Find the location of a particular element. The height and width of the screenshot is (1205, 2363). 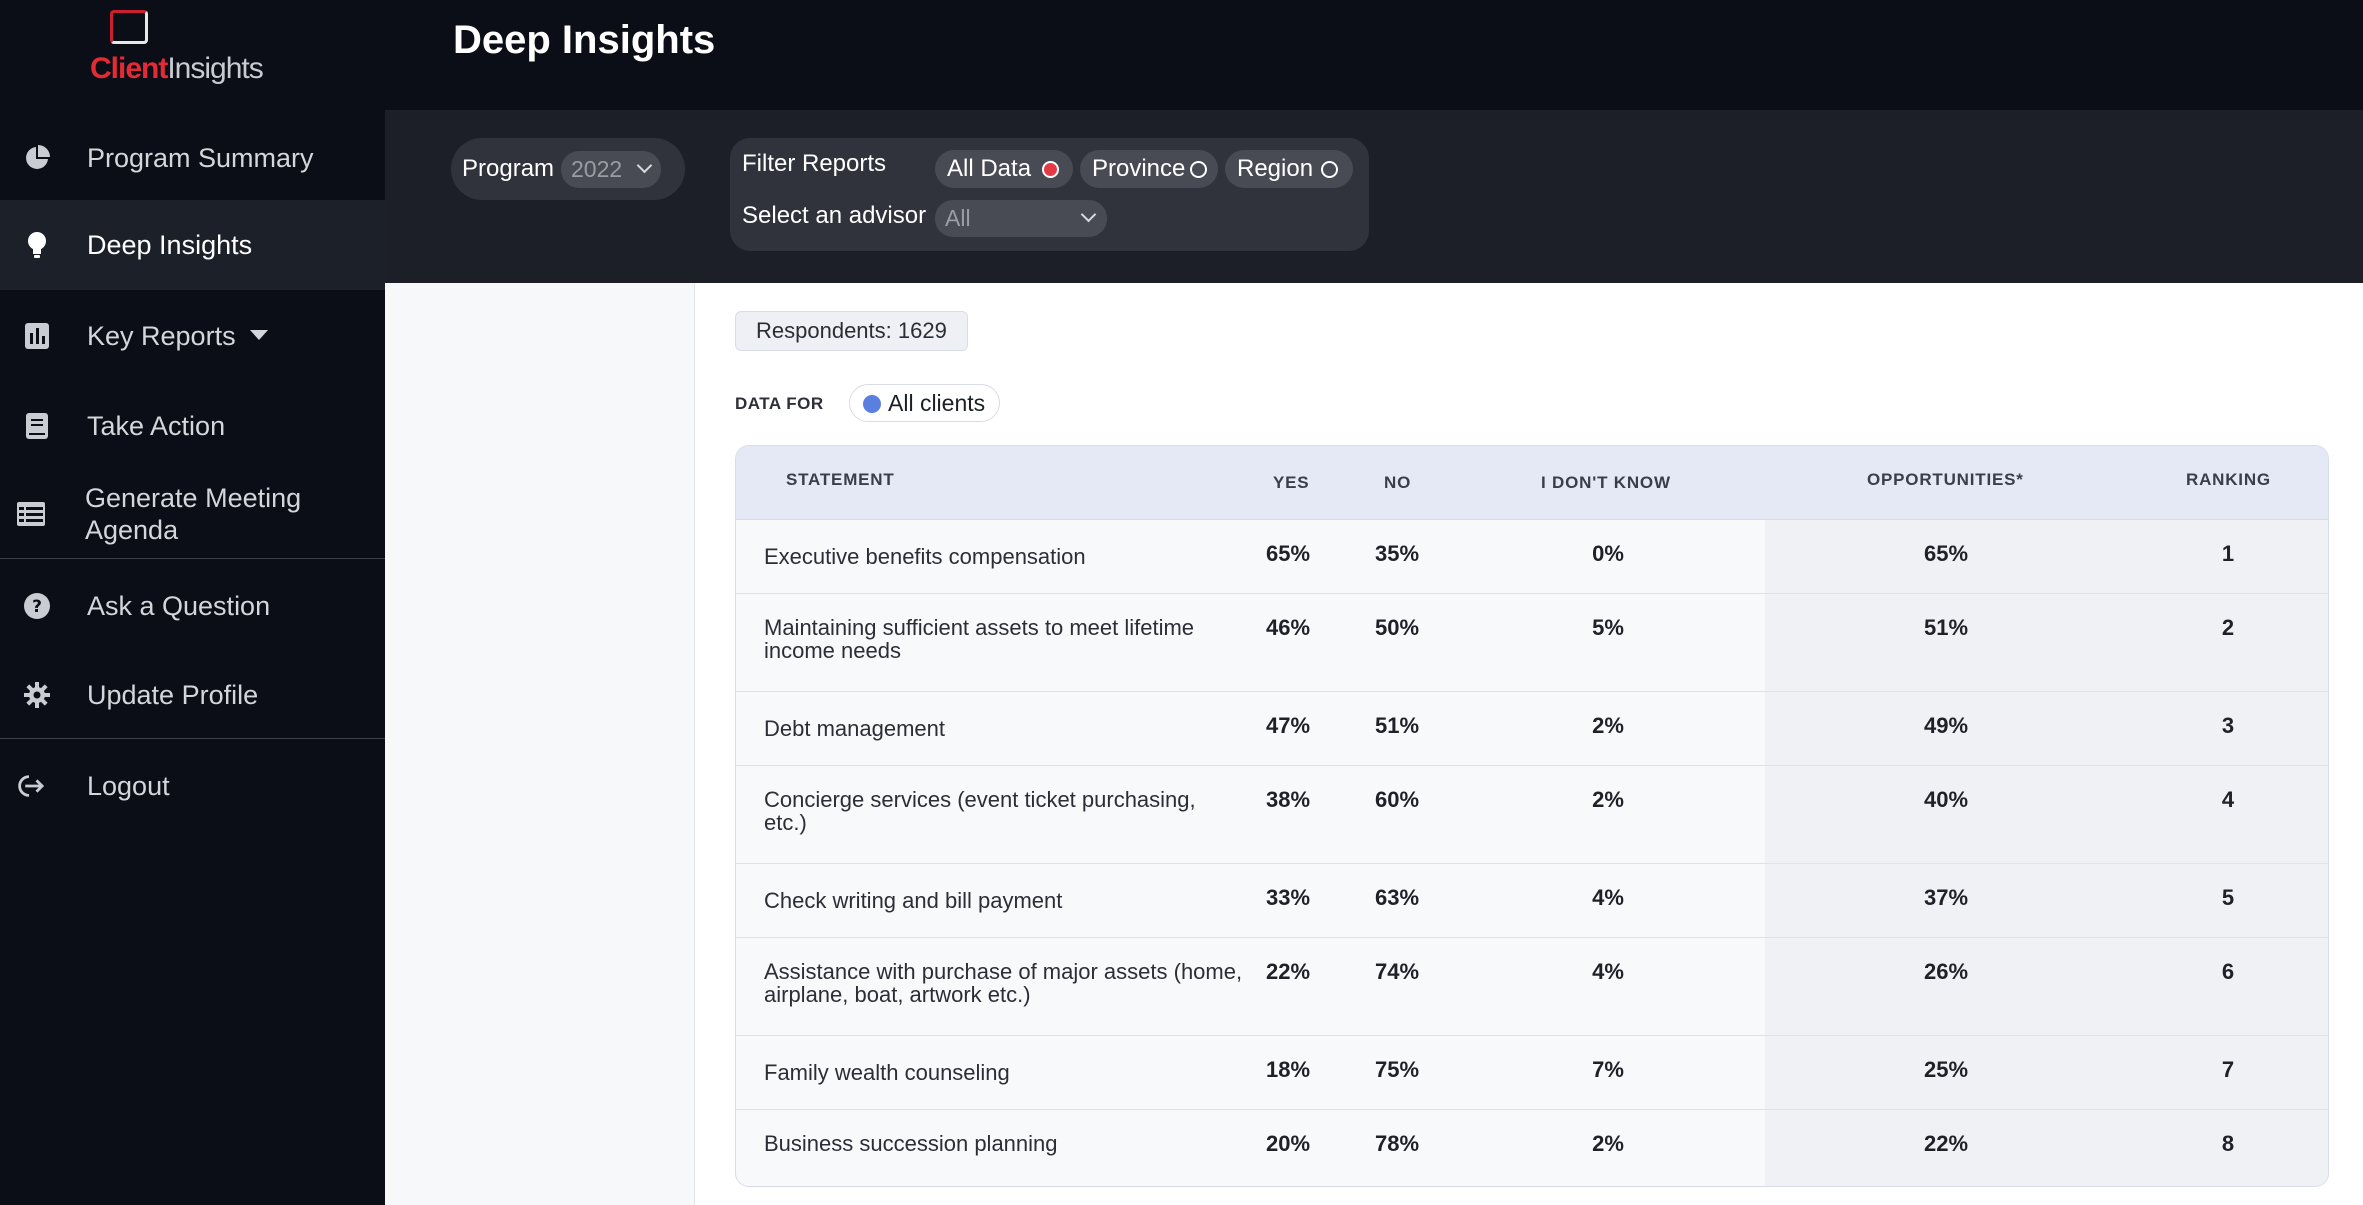

list-icon is located at coordinates (31, 514).